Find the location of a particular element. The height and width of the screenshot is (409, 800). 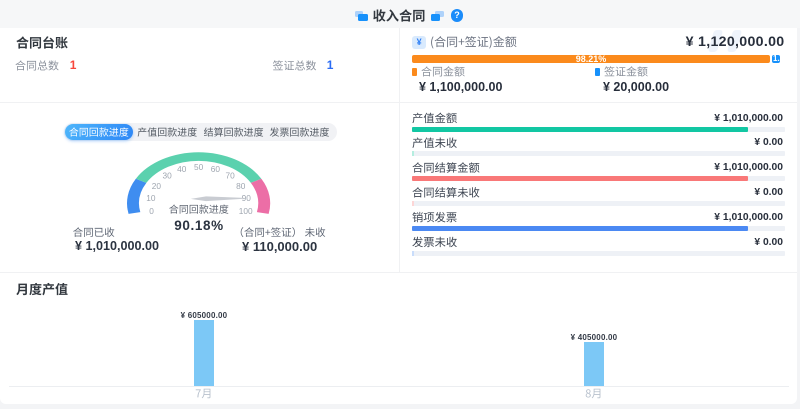

svg-text: 100 is located at coordinates (246, 211).